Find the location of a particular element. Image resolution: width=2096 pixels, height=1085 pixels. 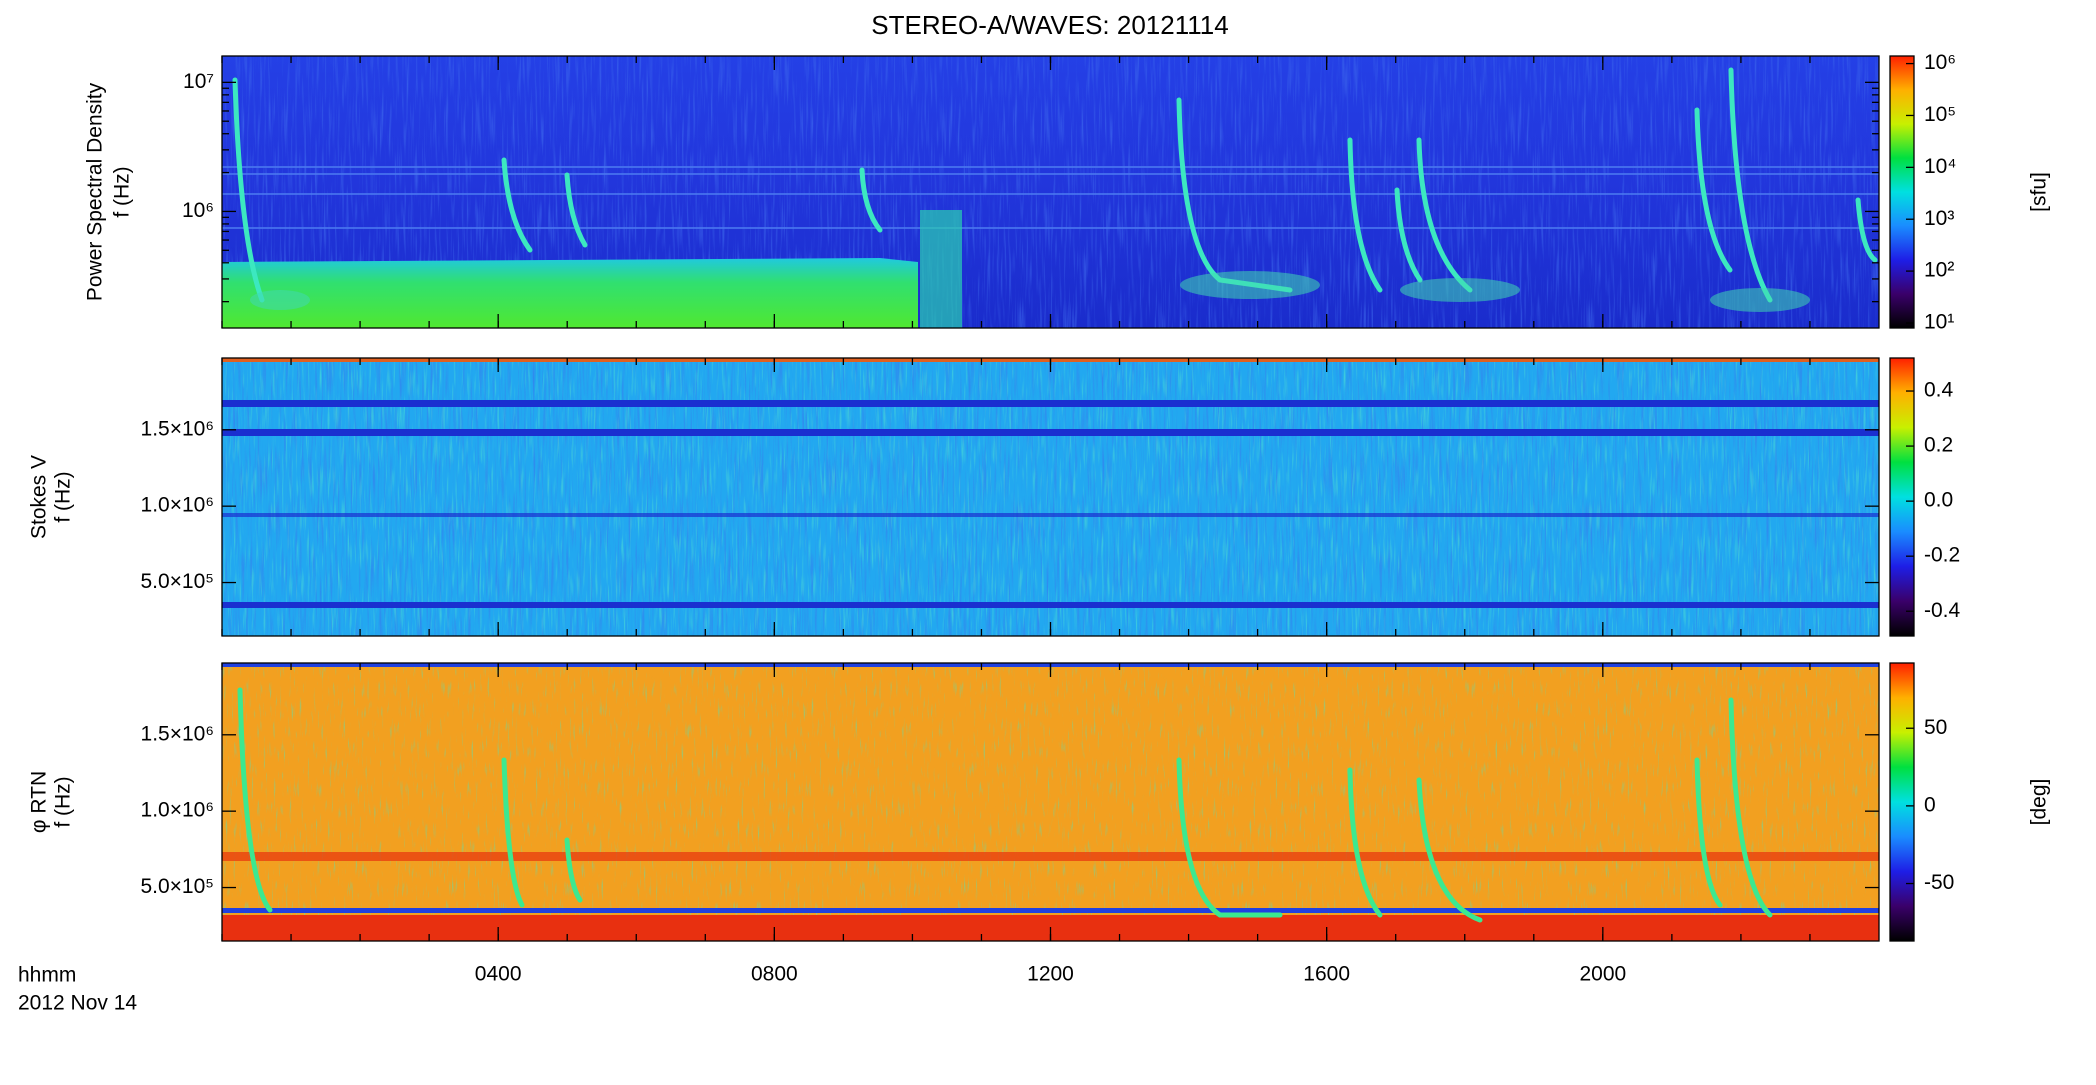

x-tick-label: 2000 is located at coordinates (1602, 974).